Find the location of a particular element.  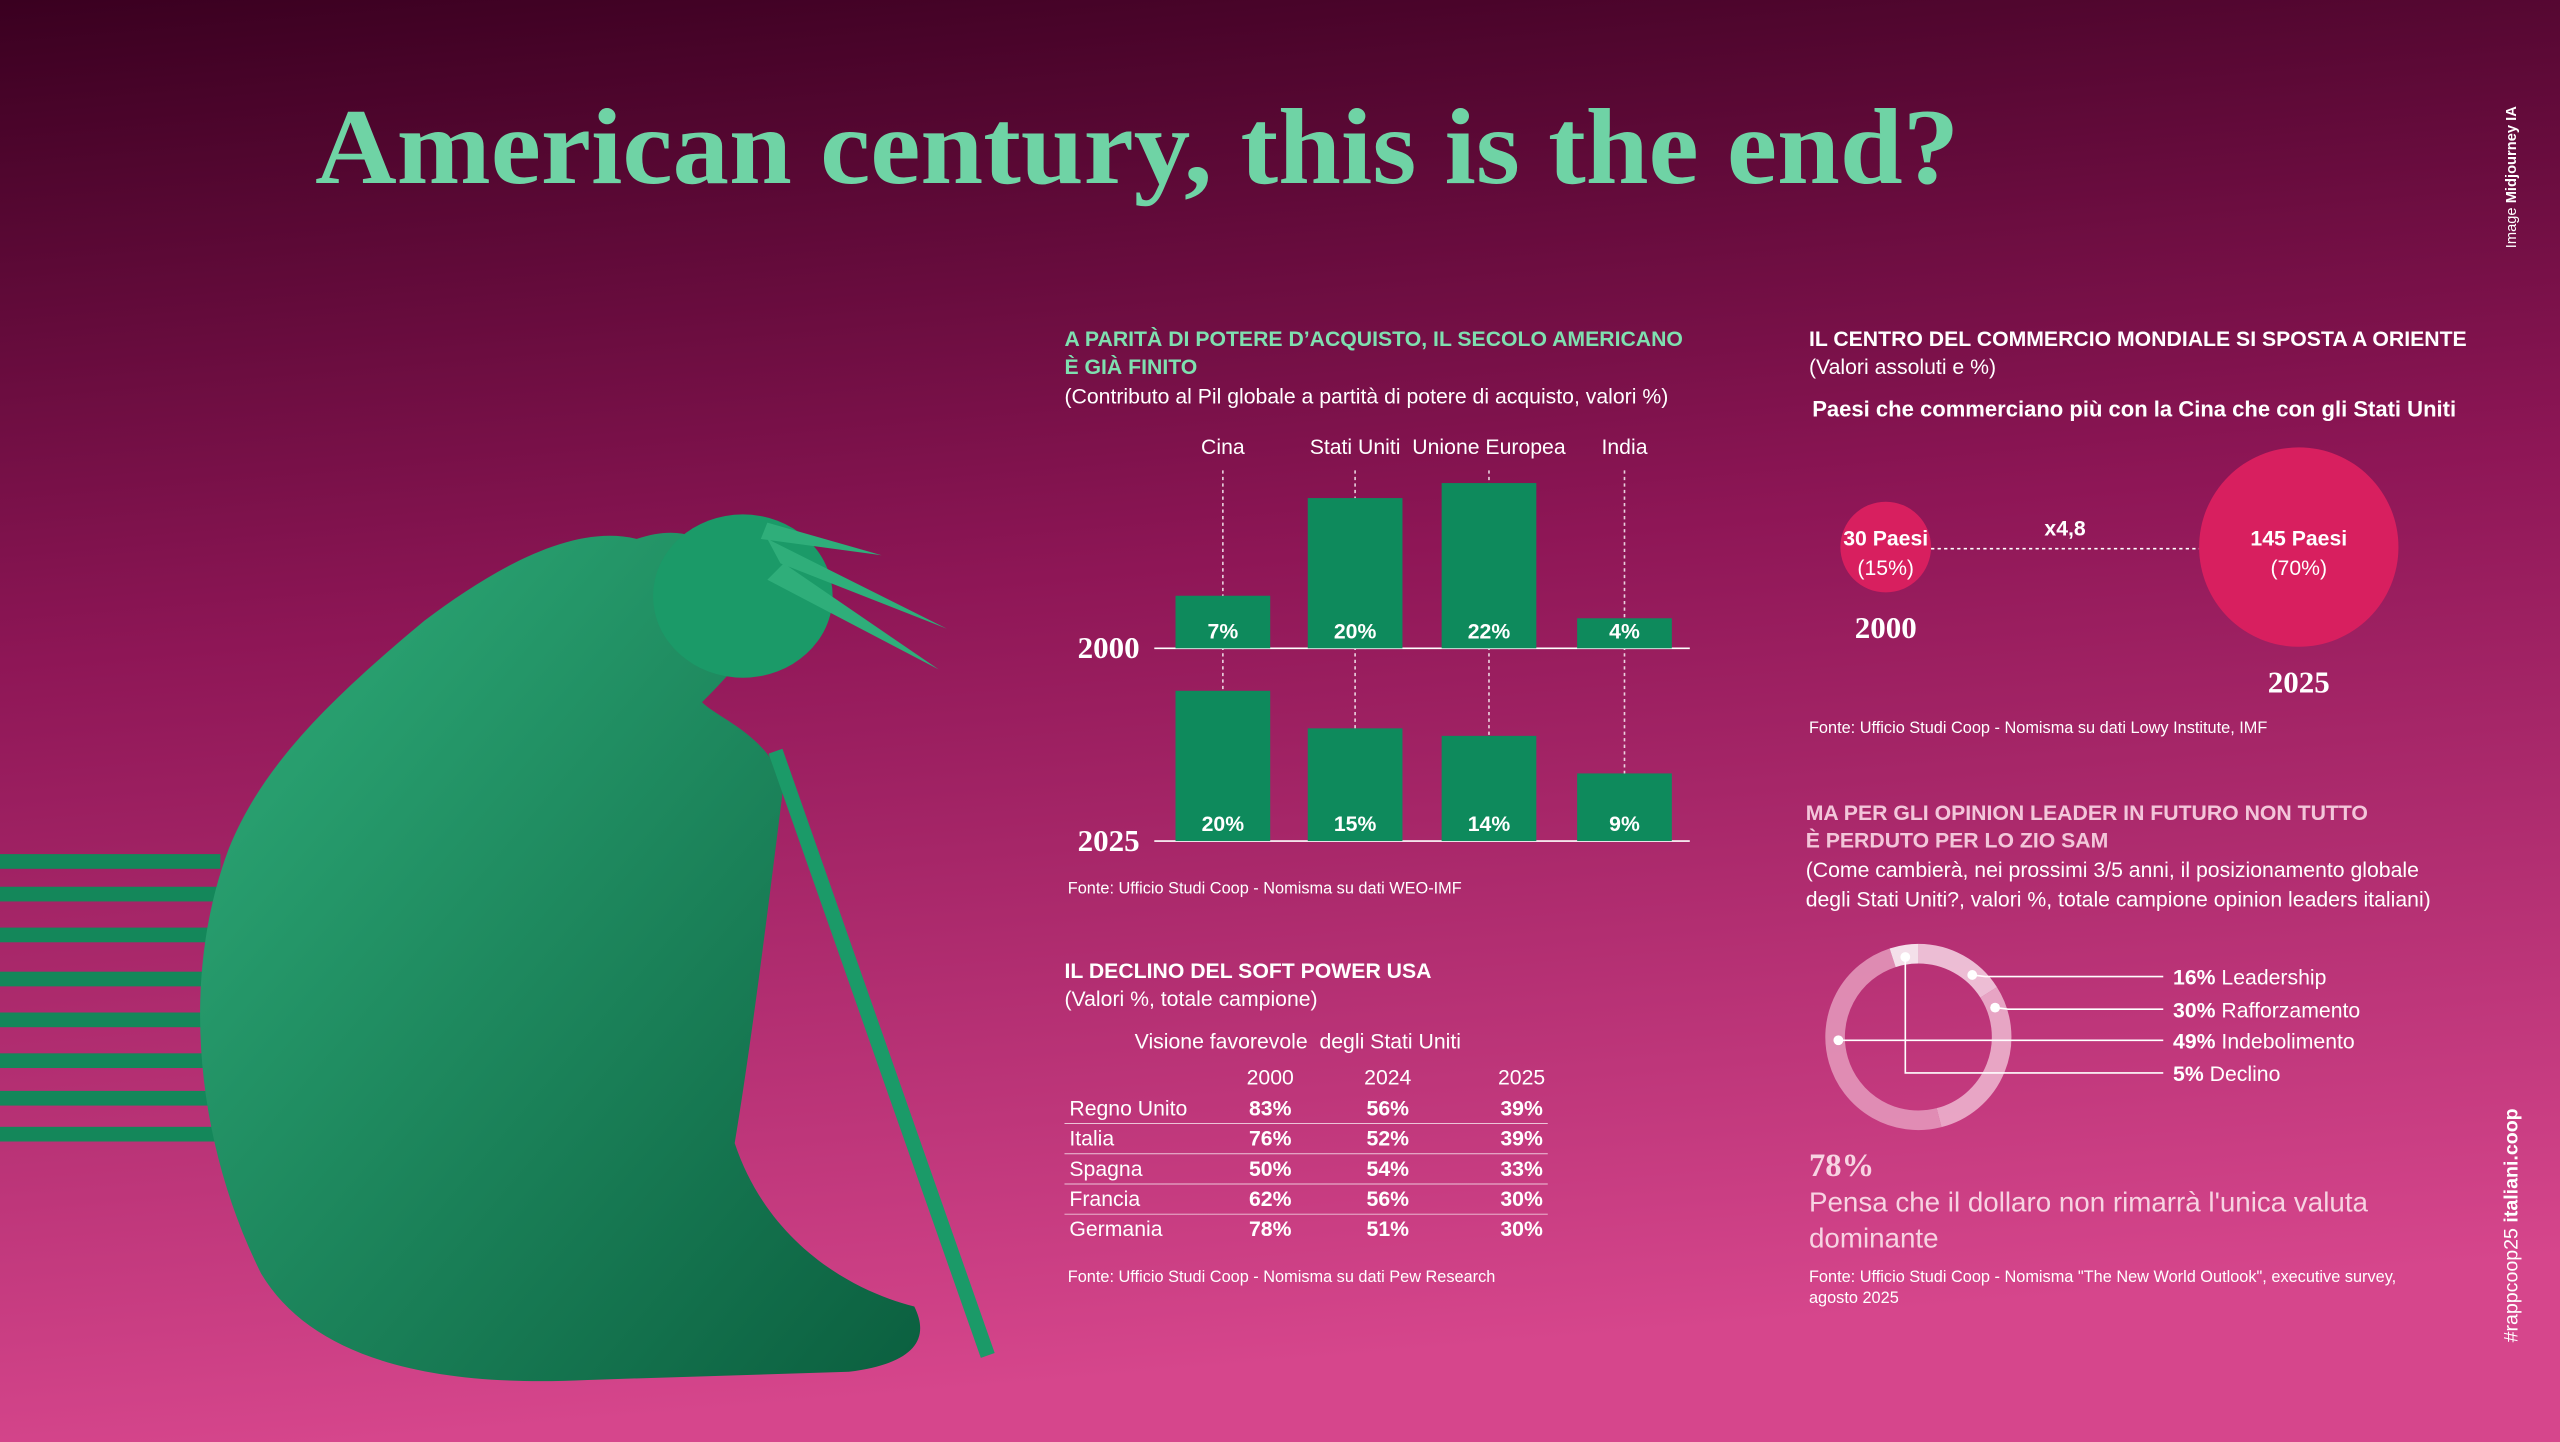

highlight-value: 78% is located at coordinates (1841, 1166).